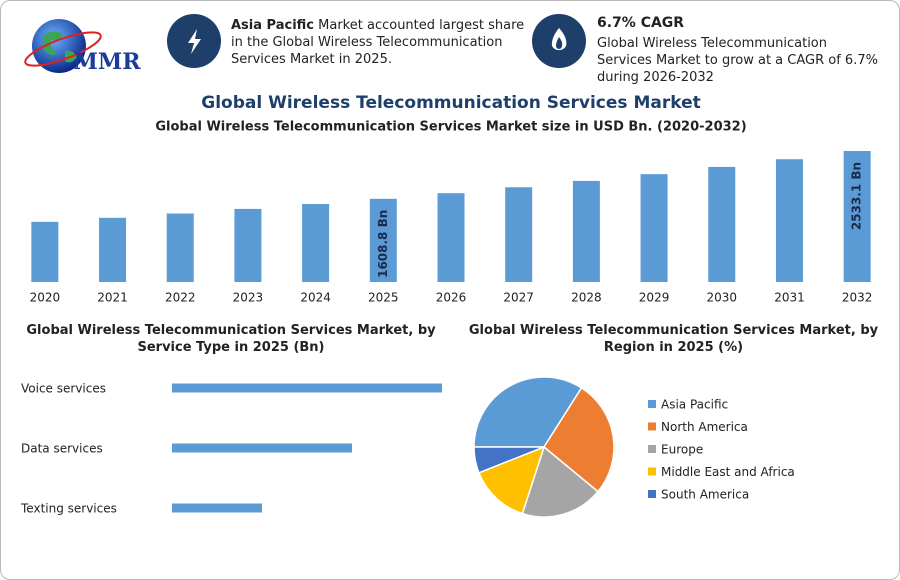 This screenshot has width=900, height=580. I want to click on x-tick-label: 2022, so click(180, 298).